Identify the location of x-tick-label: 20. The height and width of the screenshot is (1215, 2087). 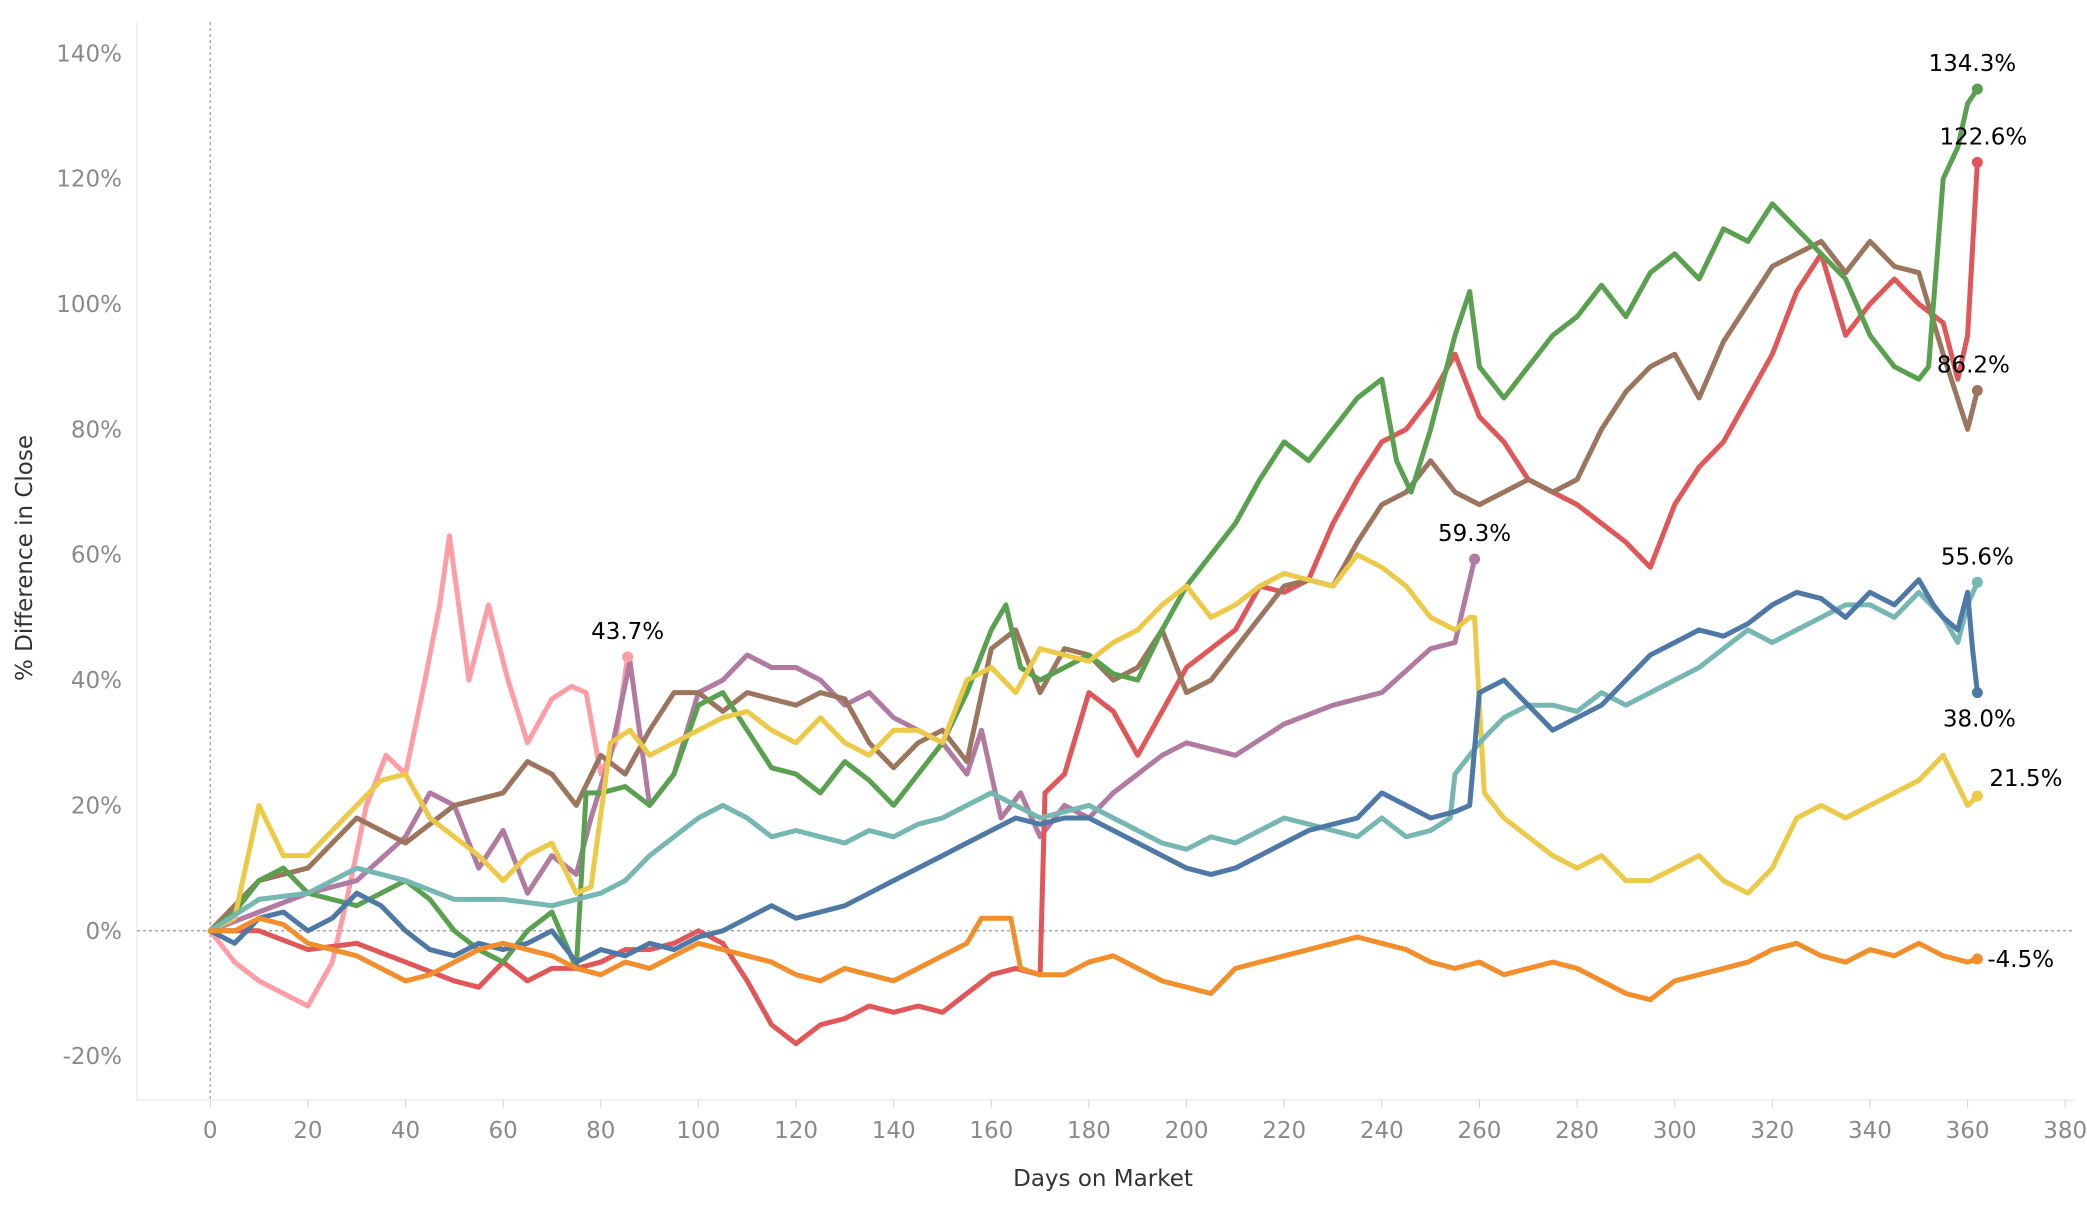
(307, 1131).